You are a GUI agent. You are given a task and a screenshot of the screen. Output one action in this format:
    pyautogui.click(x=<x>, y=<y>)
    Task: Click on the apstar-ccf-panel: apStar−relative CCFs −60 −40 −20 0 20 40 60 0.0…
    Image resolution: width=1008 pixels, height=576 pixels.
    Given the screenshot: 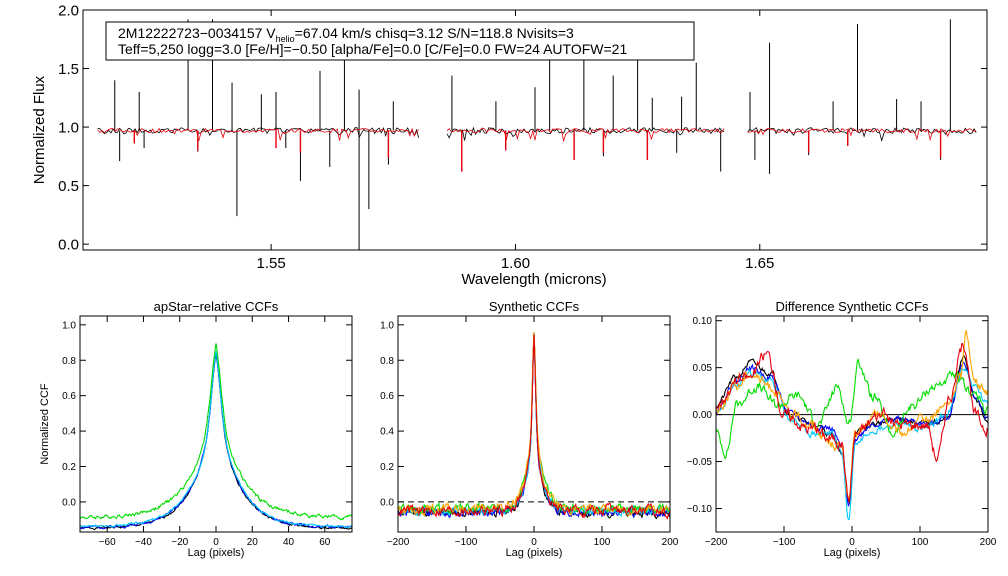 What is the action you would take?
    pyautogui.click(x=196, y=429)
    